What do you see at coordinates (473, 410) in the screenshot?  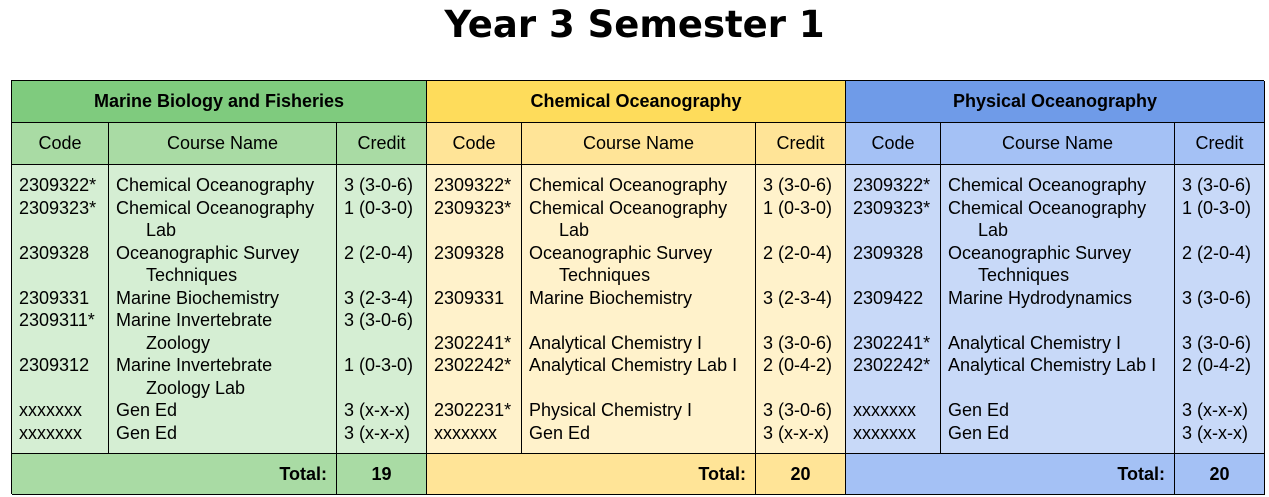 I see `course-code: 2302231*` at bounding box center [473, 410].